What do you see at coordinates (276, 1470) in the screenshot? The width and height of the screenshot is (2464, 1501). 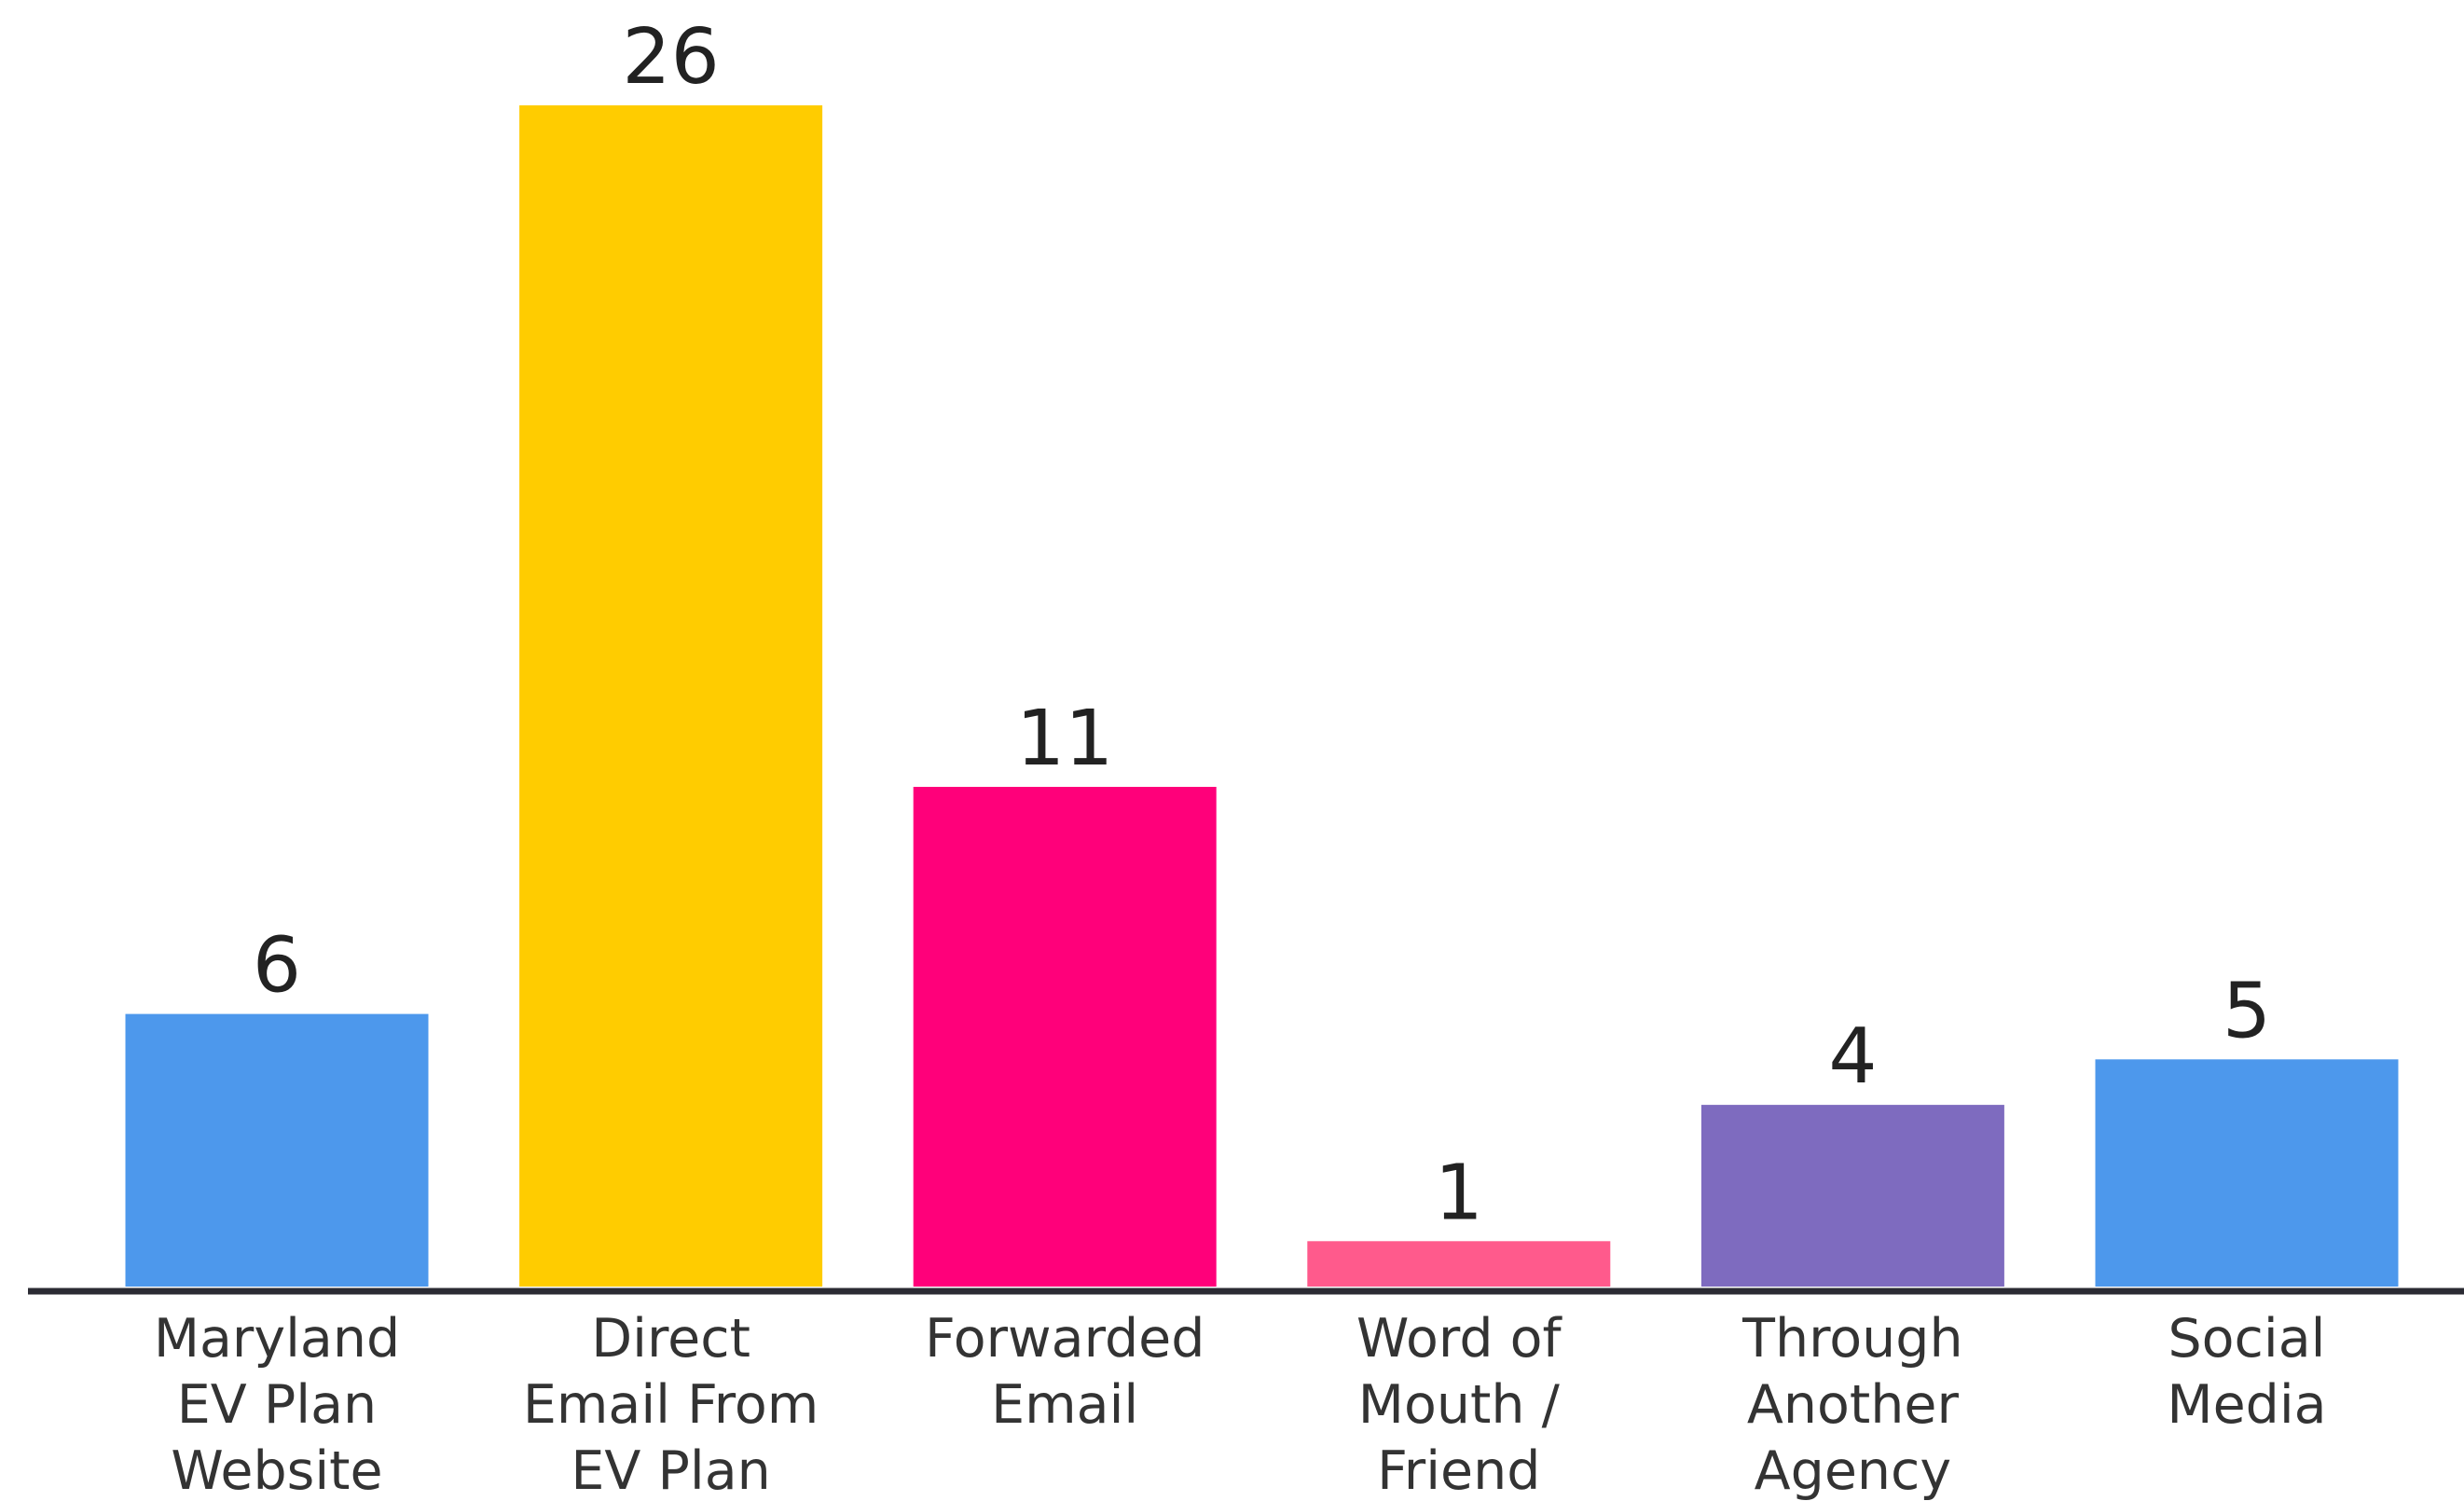 I see `category-label-line: Website` at bounding box center [276, 1470].